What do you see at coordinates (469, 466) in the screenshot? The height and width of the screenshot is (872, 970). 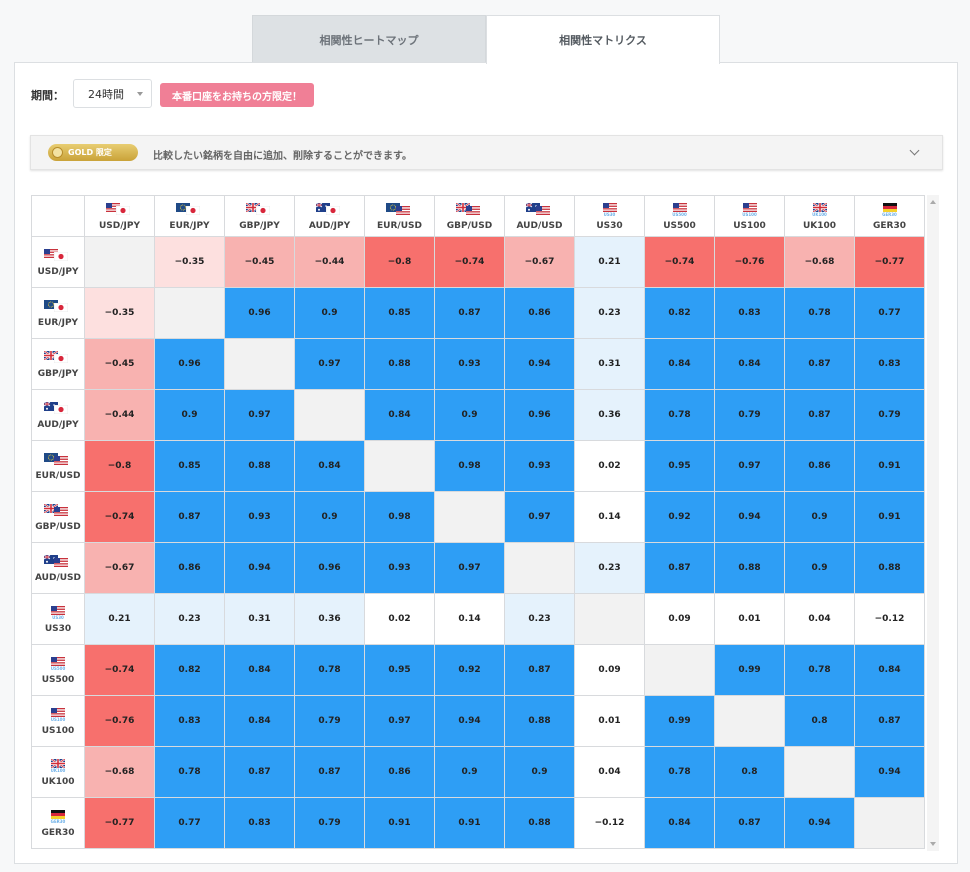 I see `correlation-cell: 0.98` at bounding box center [469, 466].